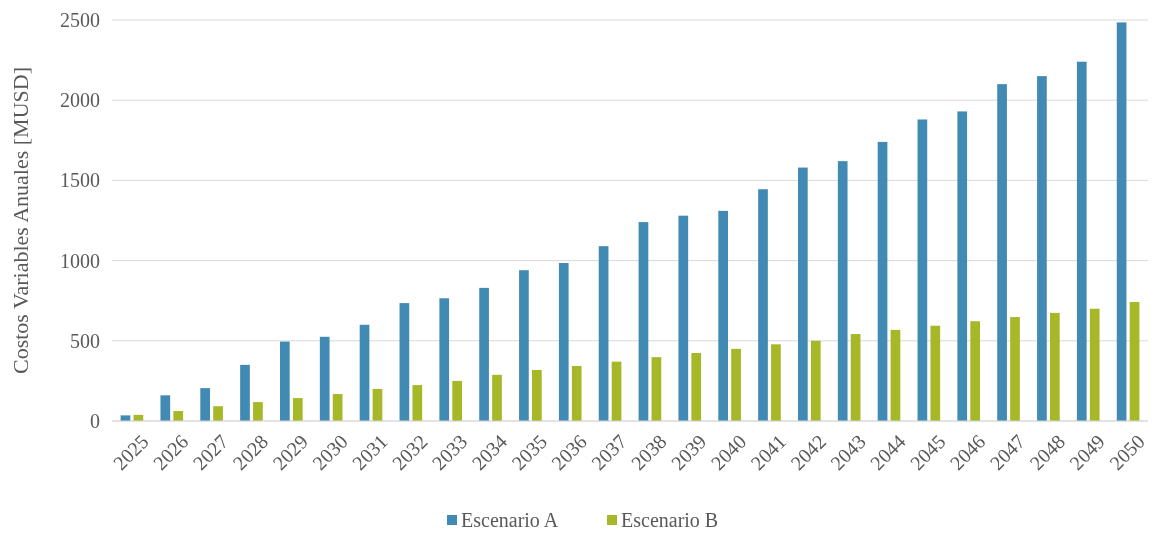 This screenshot has width=1154, height=537. I want to click on y-tick-label: 1000, so click(80, 260).